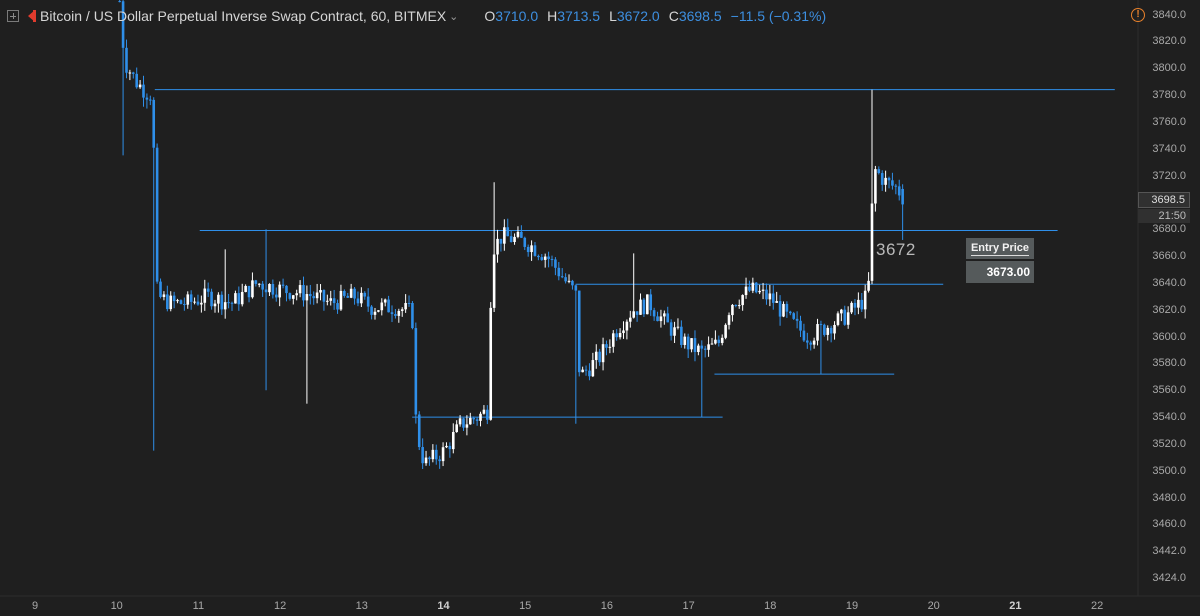  I want to click on price-tick-label: 3800.0, so click(1169, 68).